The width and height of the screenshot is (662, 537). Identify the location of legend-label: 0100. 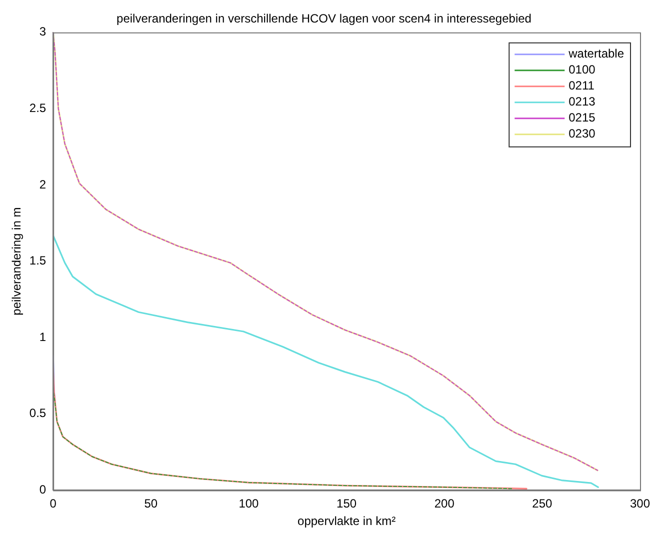
(582, 69).